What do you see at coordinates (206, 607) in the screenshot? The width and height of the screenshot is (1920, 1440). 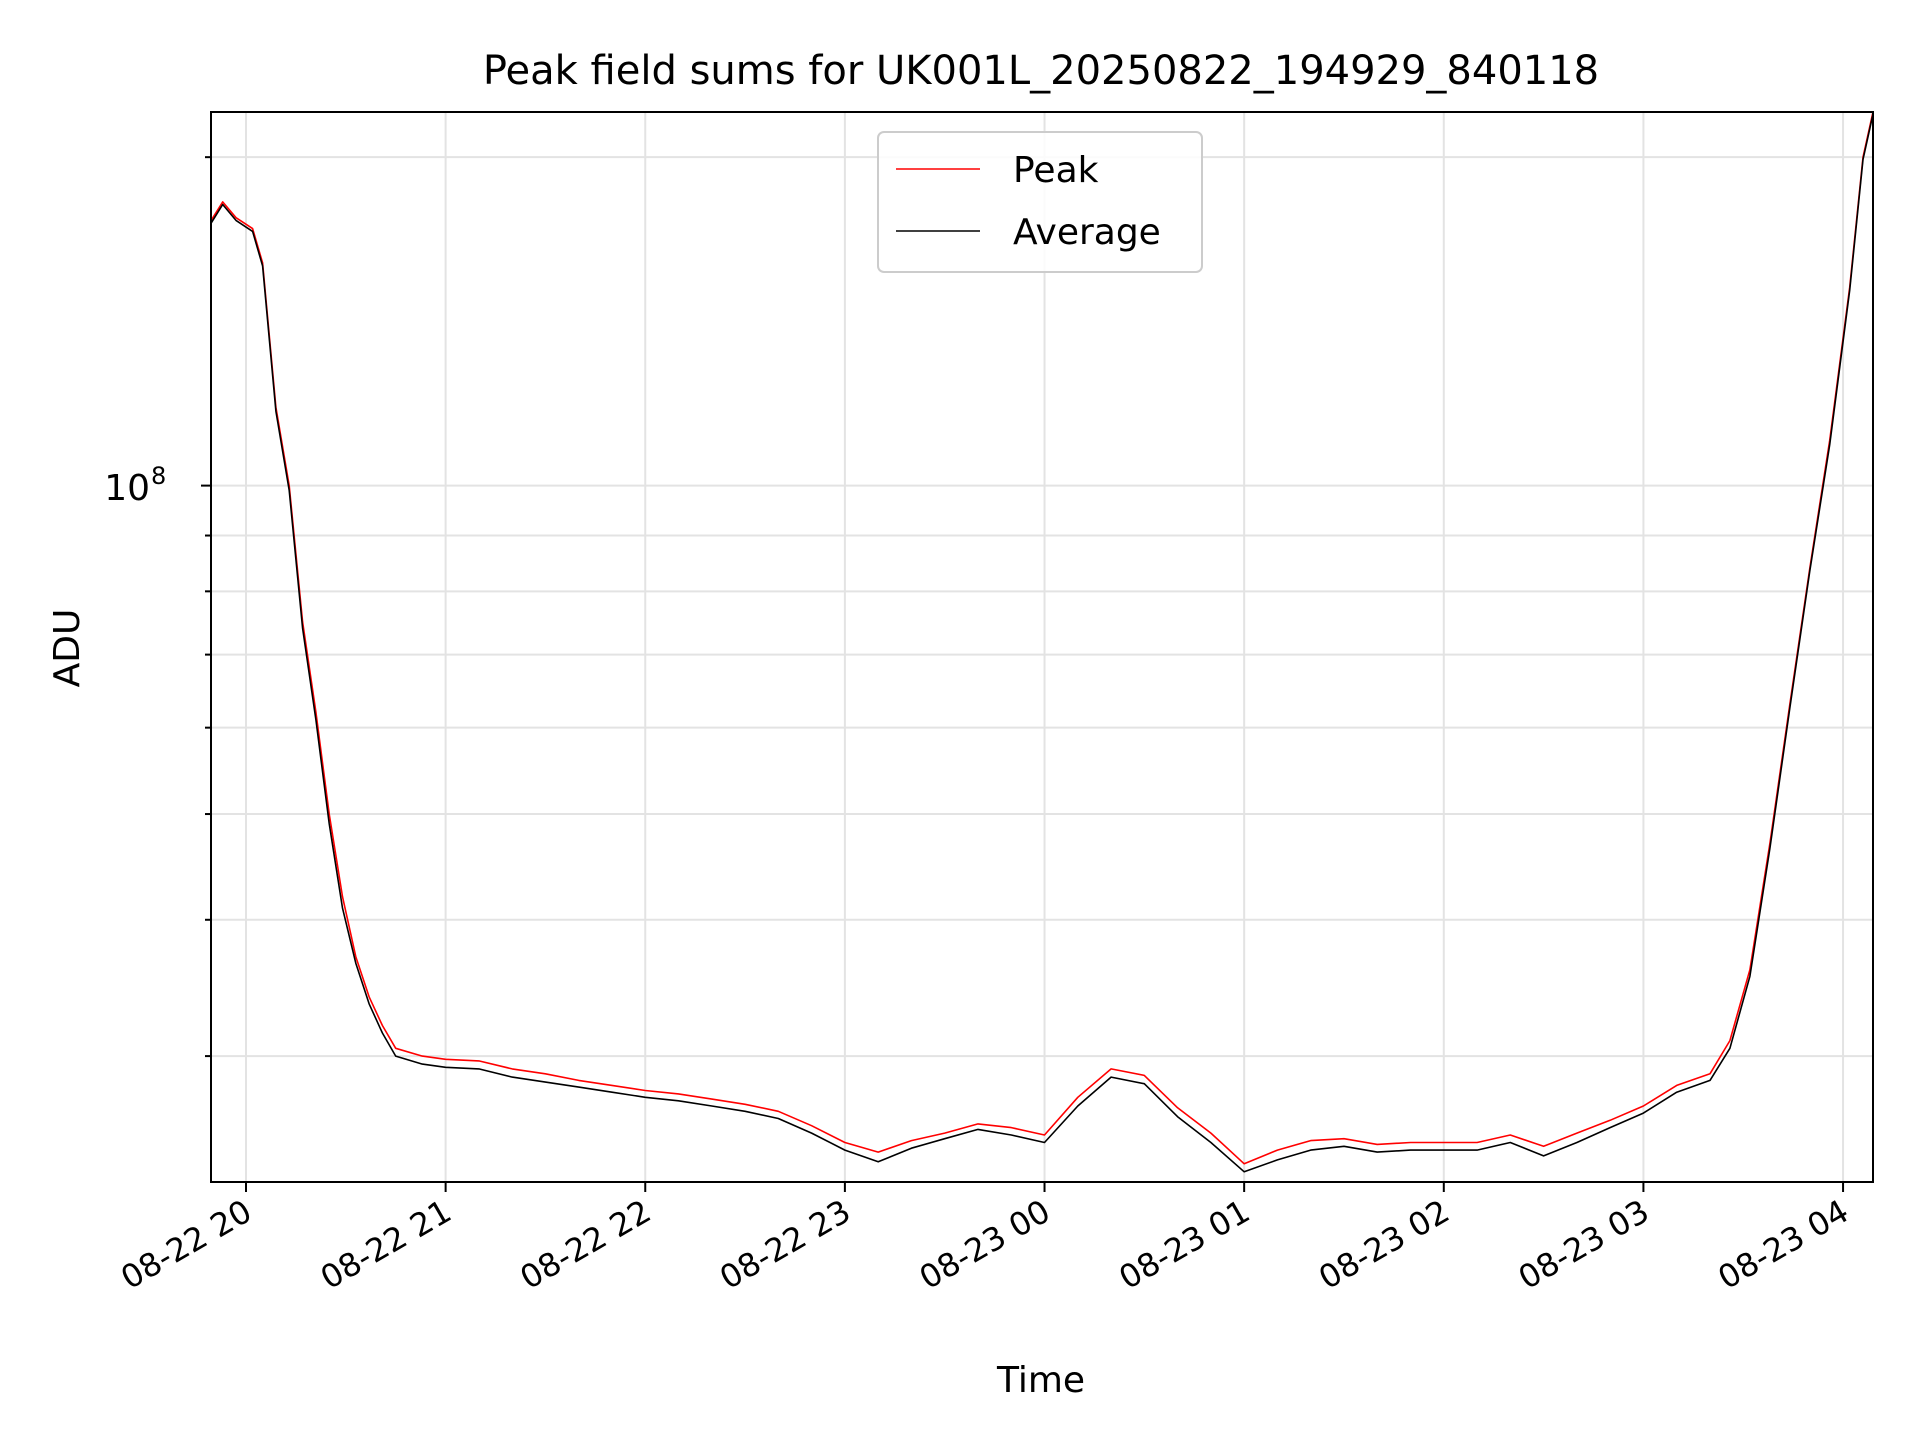 I see `y-axis-ticks` at bounding box center [206, 607].